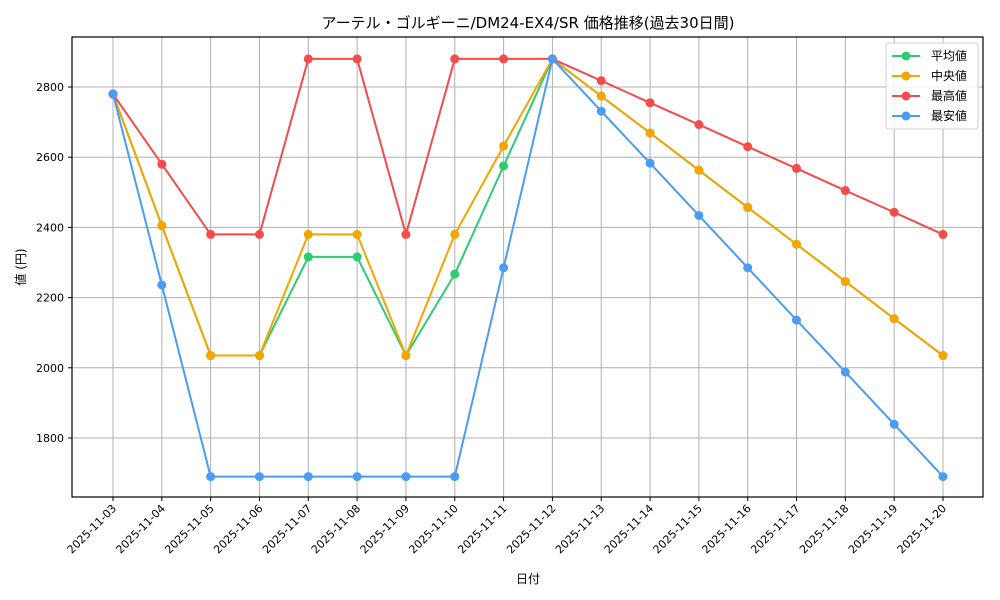 The width and height of the screenshot is (1000, 600). Describe the element at coordinates (775, 529) in the screenshot. I see `x-tick-label: 2025-11-17` at that location.